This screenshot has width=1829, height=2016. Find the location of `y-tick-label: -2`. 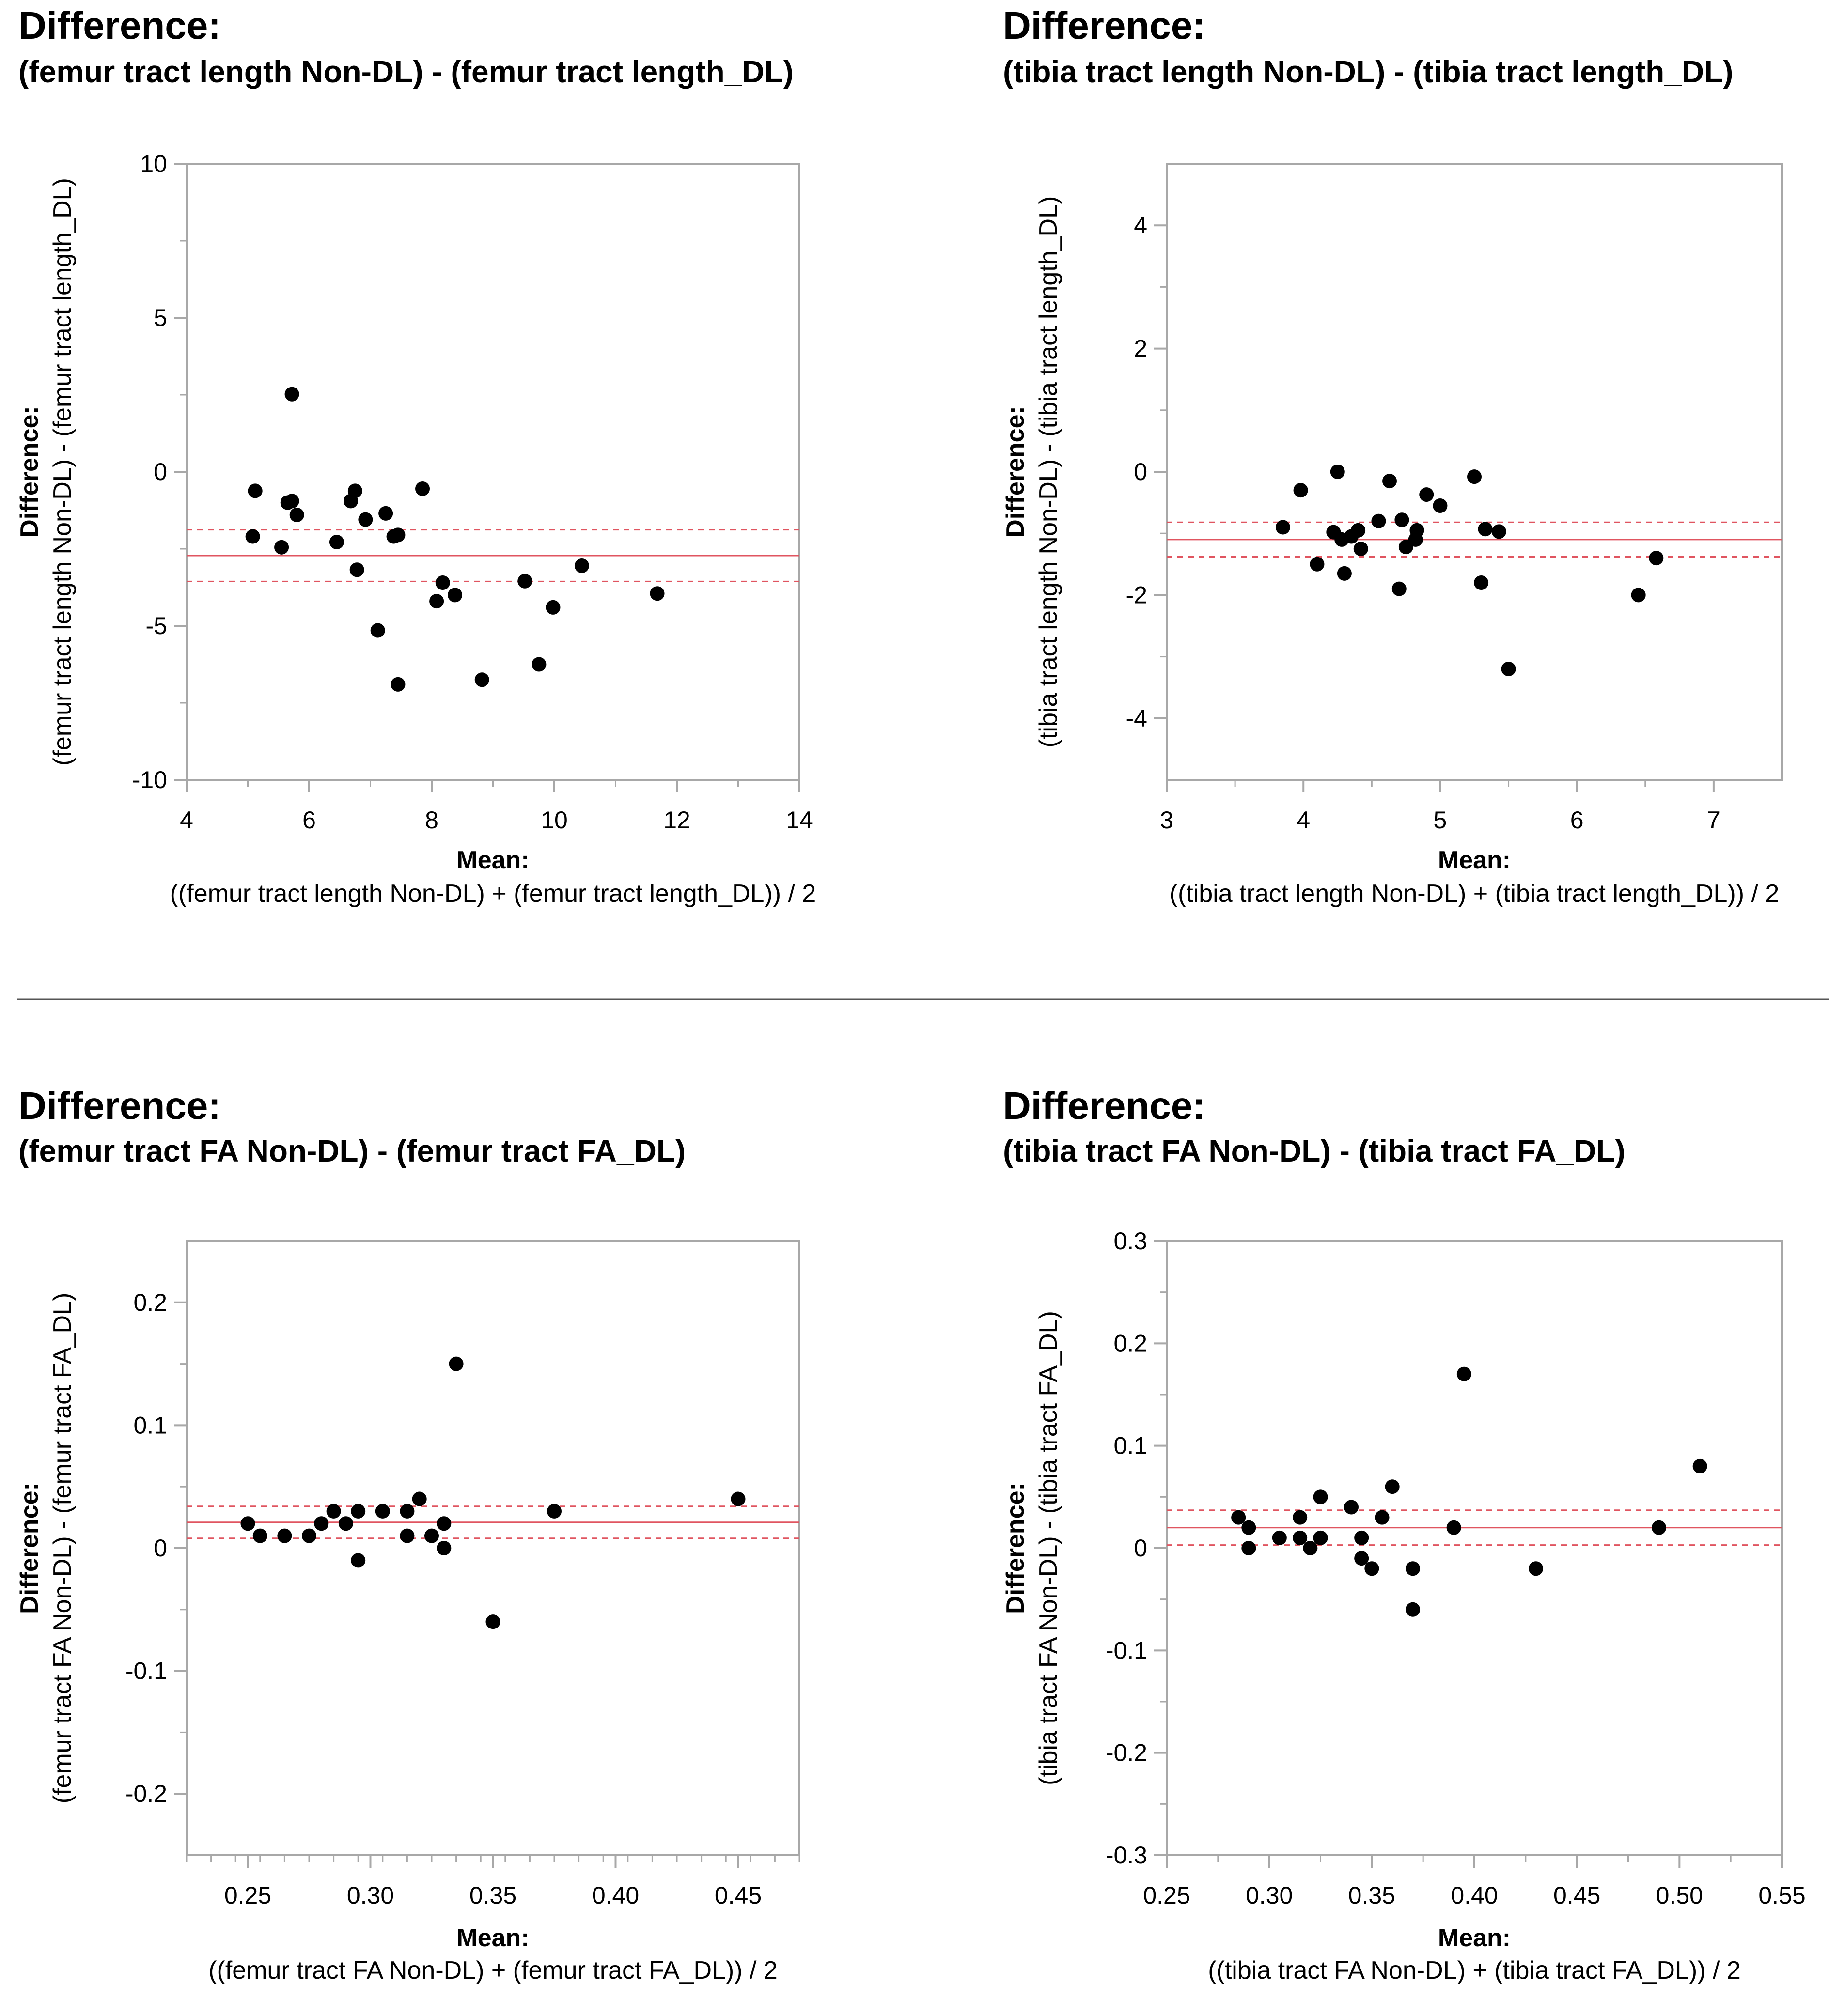

y-tick-label: -2 is located at coordinates (1136, 594).